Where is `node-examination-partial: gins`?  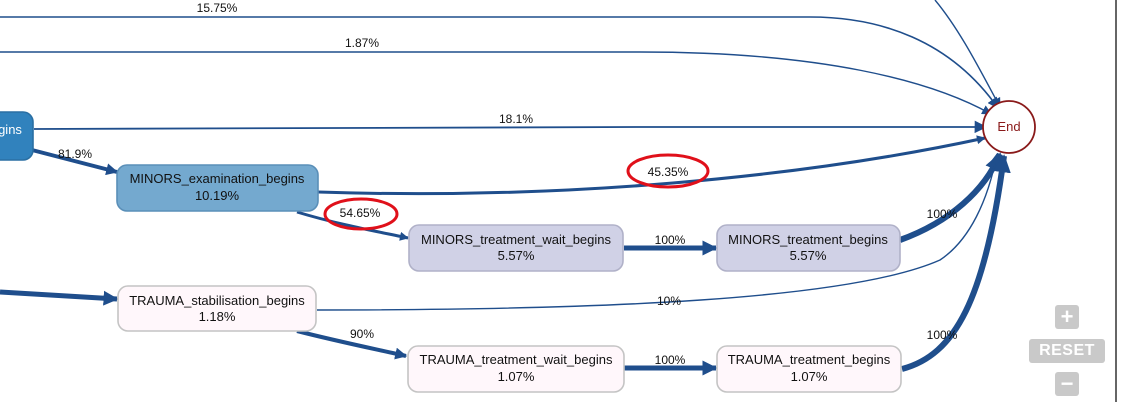
node-examination-partial: gins is located at coordinates (17, 136).